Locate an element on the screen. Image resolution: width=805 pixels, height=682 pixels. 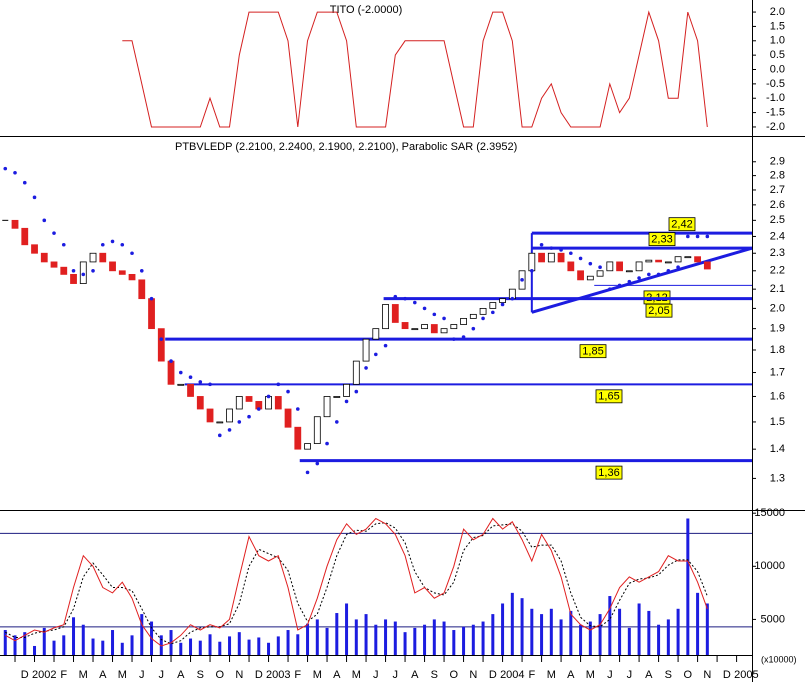
x-tick-label: D is located at coordinates (727, 675).